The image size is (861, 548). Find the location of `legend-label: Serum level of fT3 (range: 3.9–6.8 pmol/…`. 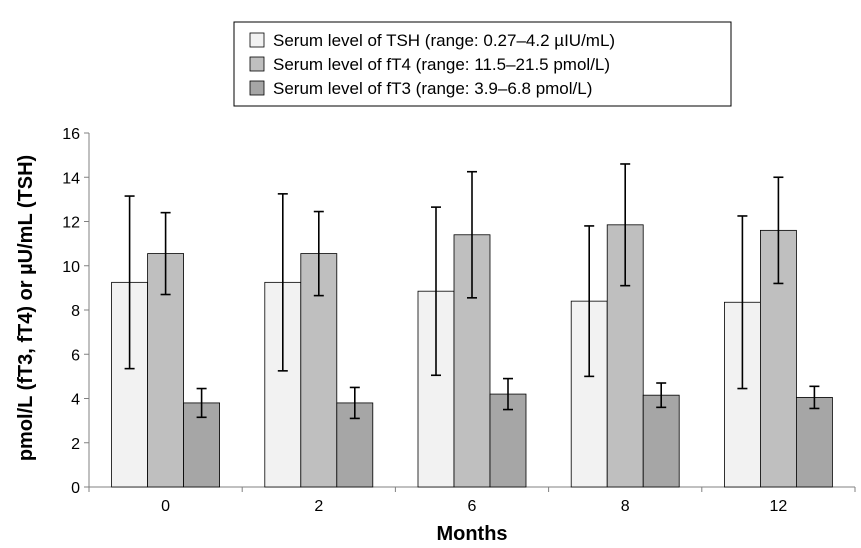

legend-label: Serum level of fT3 (range: 3.9–6.8 pmol/… is located at coordinates (432, 88).